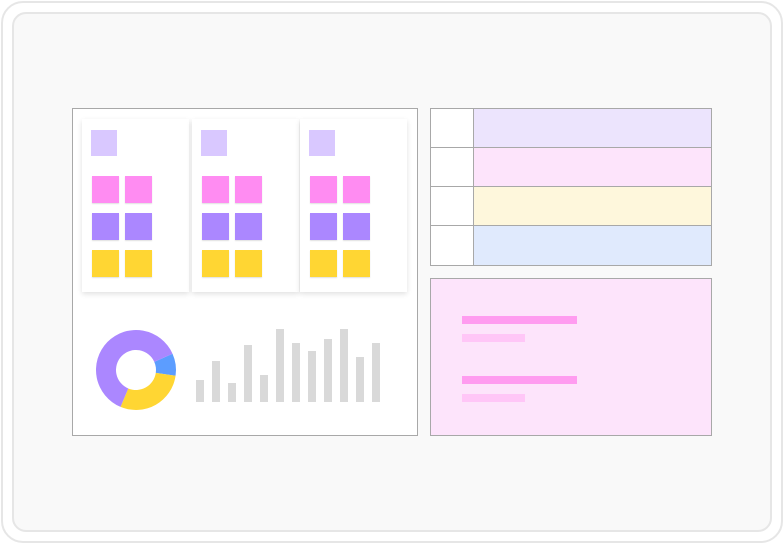 This screenshot has height=544, width=784. I want to click on donut-chart, so click(136, 370).